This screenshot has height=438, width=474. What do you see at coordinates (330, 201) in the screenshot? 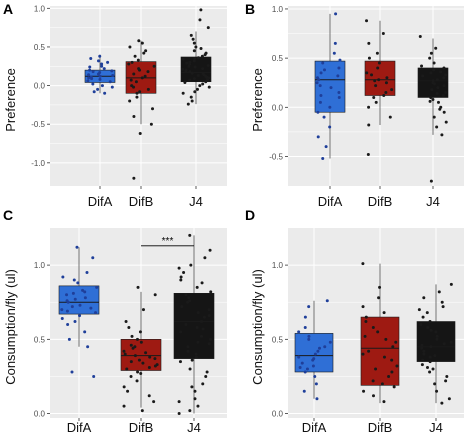
I see `x-tick-label: DifA` at bounding box center [330, 201].